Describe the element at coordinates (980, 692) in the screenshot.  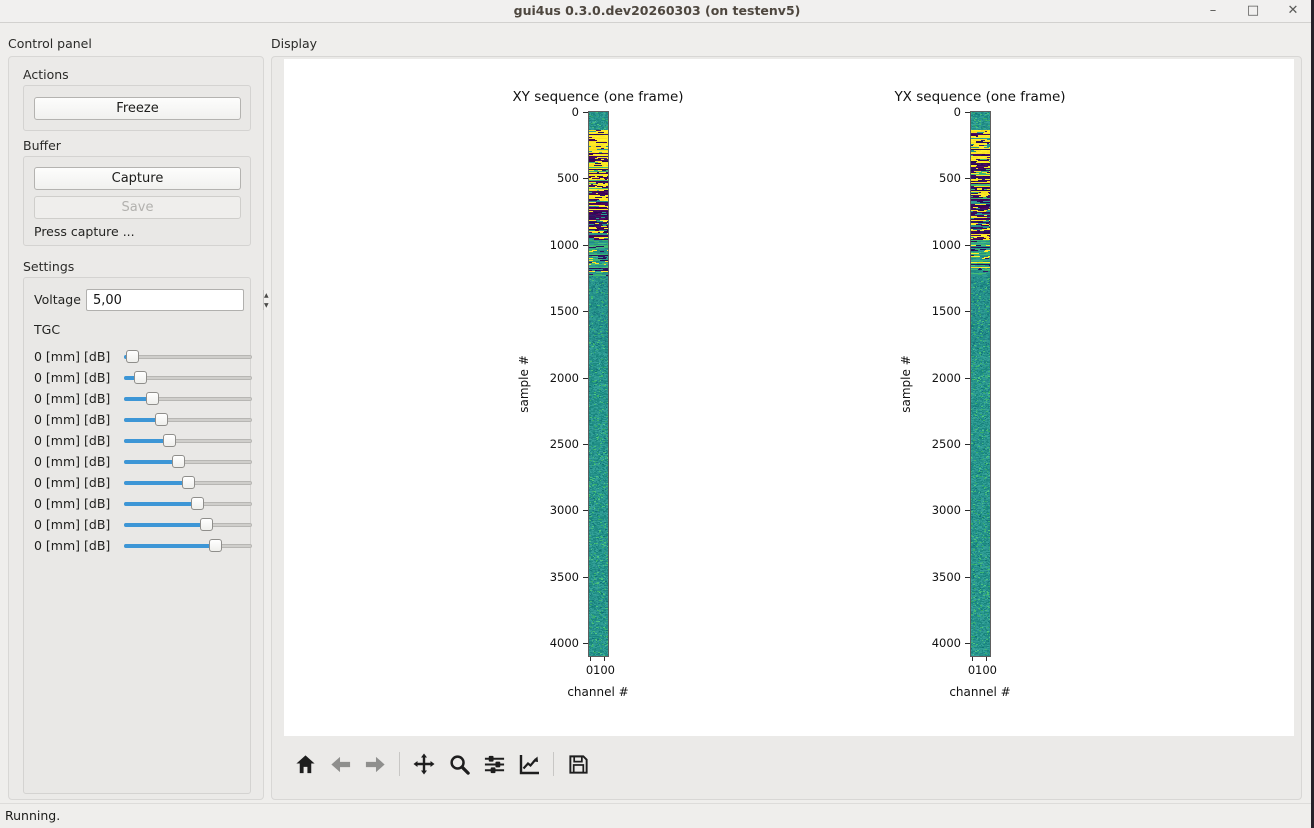
I see `x-axis-label: channel #` at that location.